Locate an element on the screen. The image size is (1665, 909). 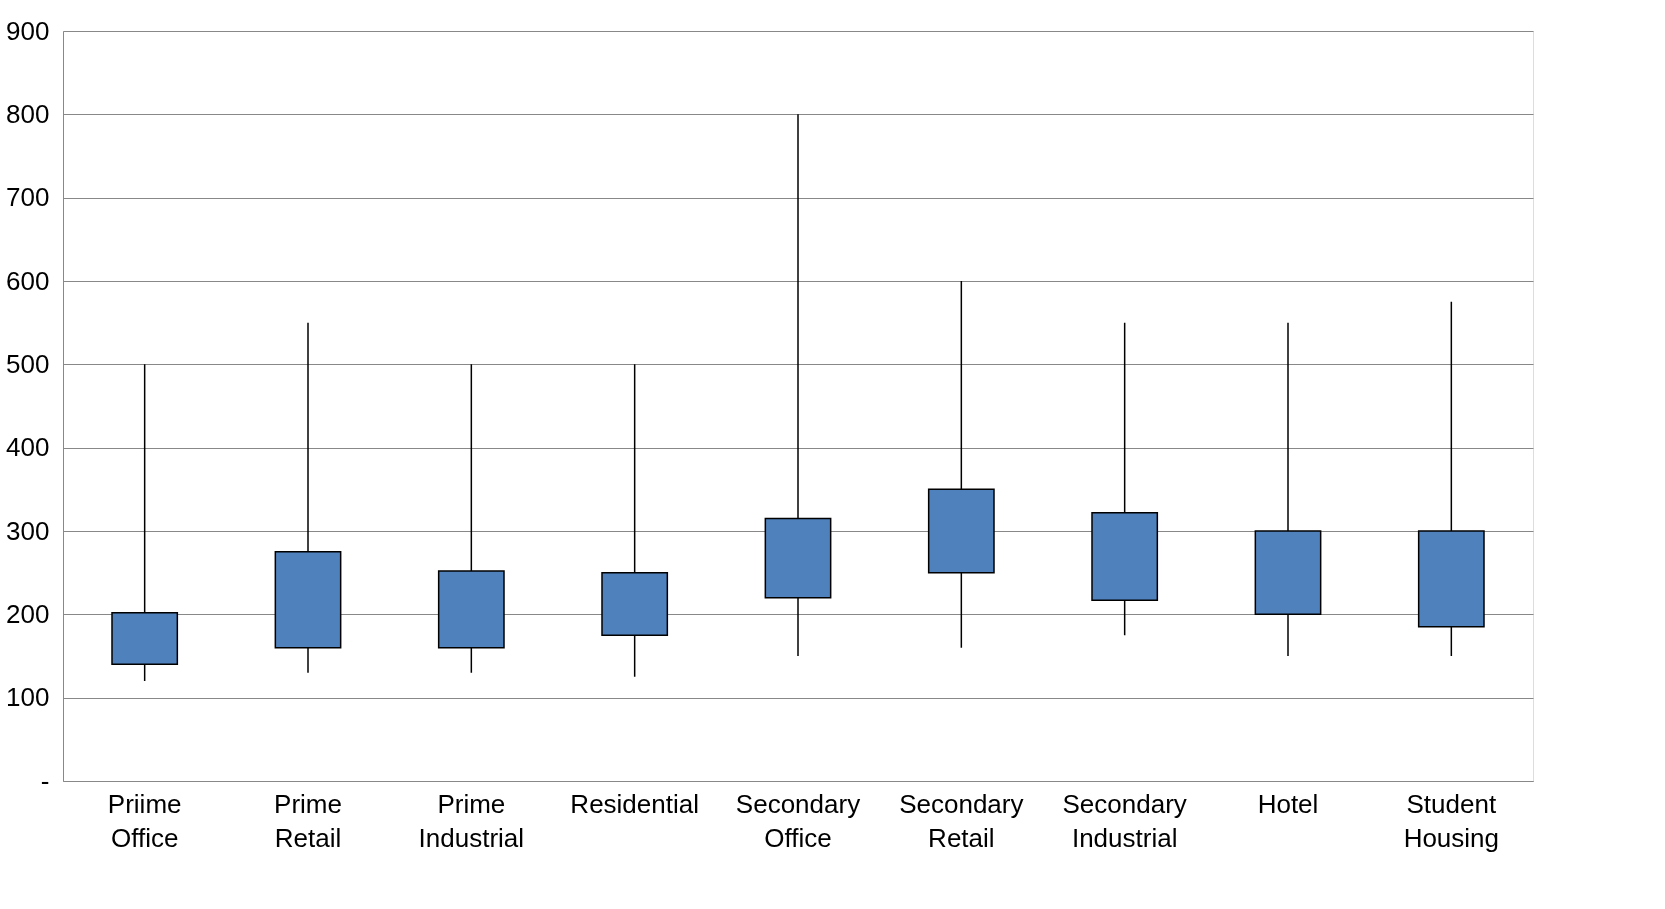
x-tick-label: Priime Office is located at coordinates (144, 820).